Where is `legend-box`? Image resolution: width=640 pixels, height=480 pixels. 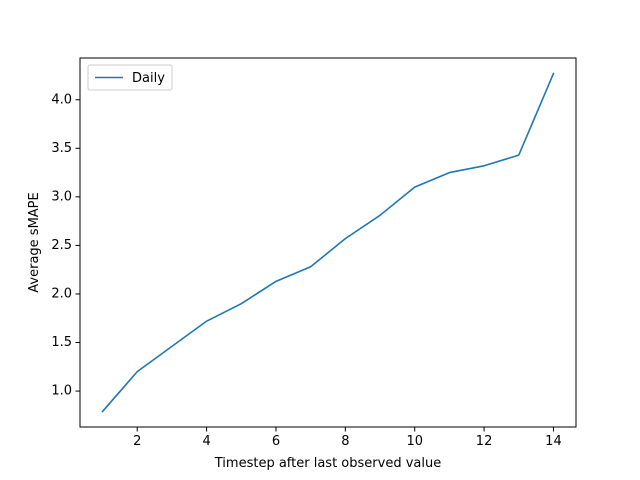 legend-box is located at coordinates (130, 77).